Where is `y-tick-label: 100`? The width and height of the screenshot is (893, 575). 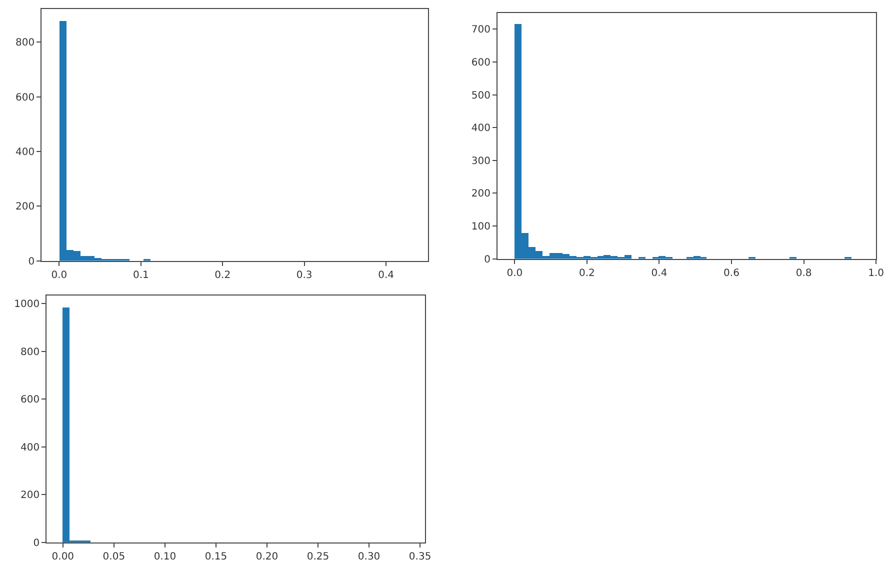
y-tick-label: 100 is located at coordinates (481, 227).